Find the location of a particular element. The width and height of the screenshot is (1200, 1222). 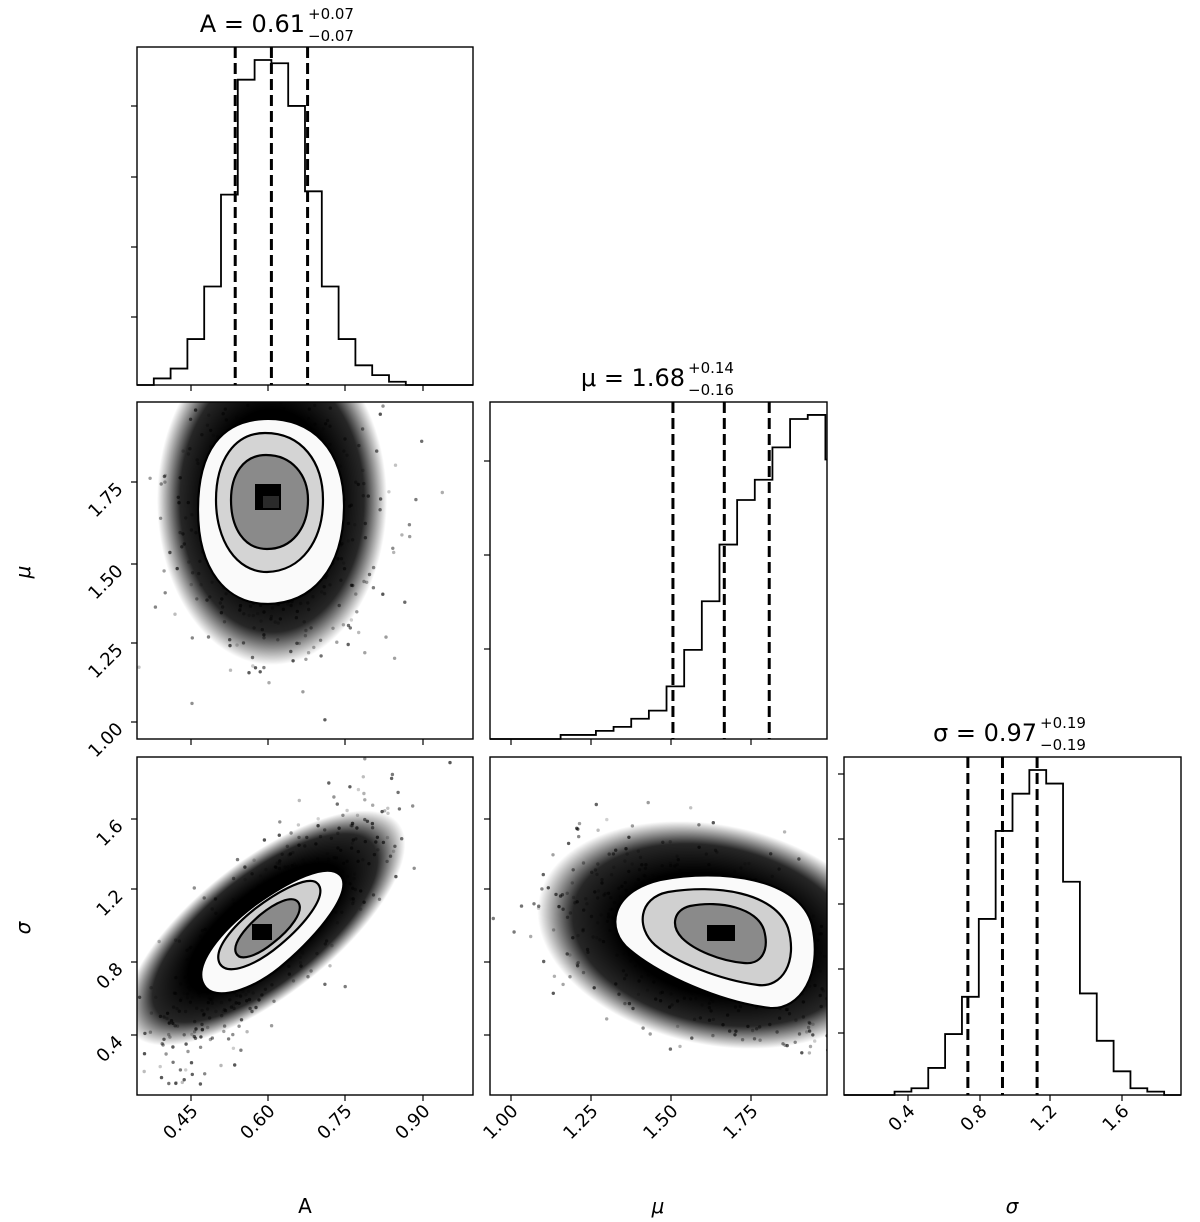

contours-A-sigma is located at coordinates (272, 932).